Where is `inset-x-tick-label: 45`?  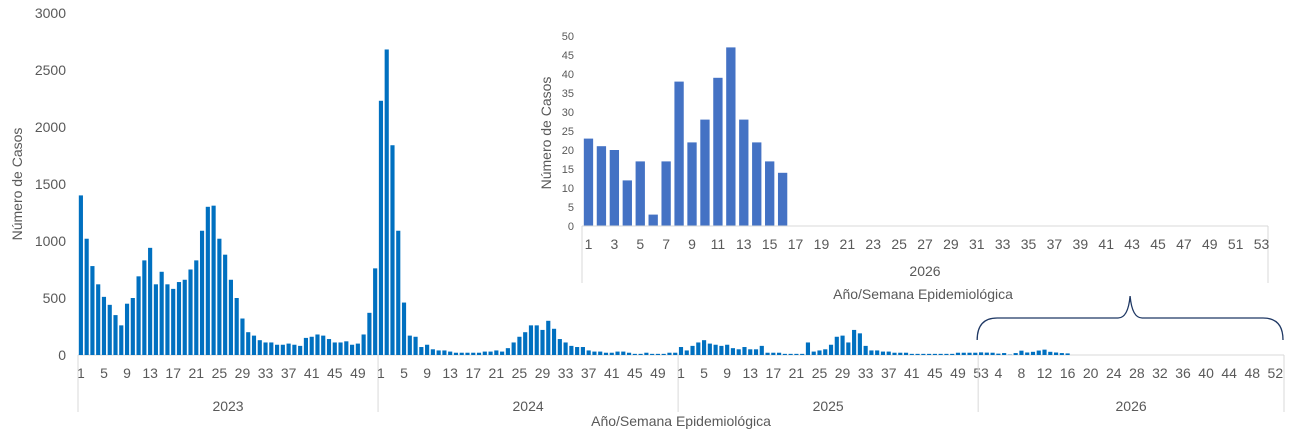
inset-x-tick-label: 45 is located at coordinates (1158, 244).